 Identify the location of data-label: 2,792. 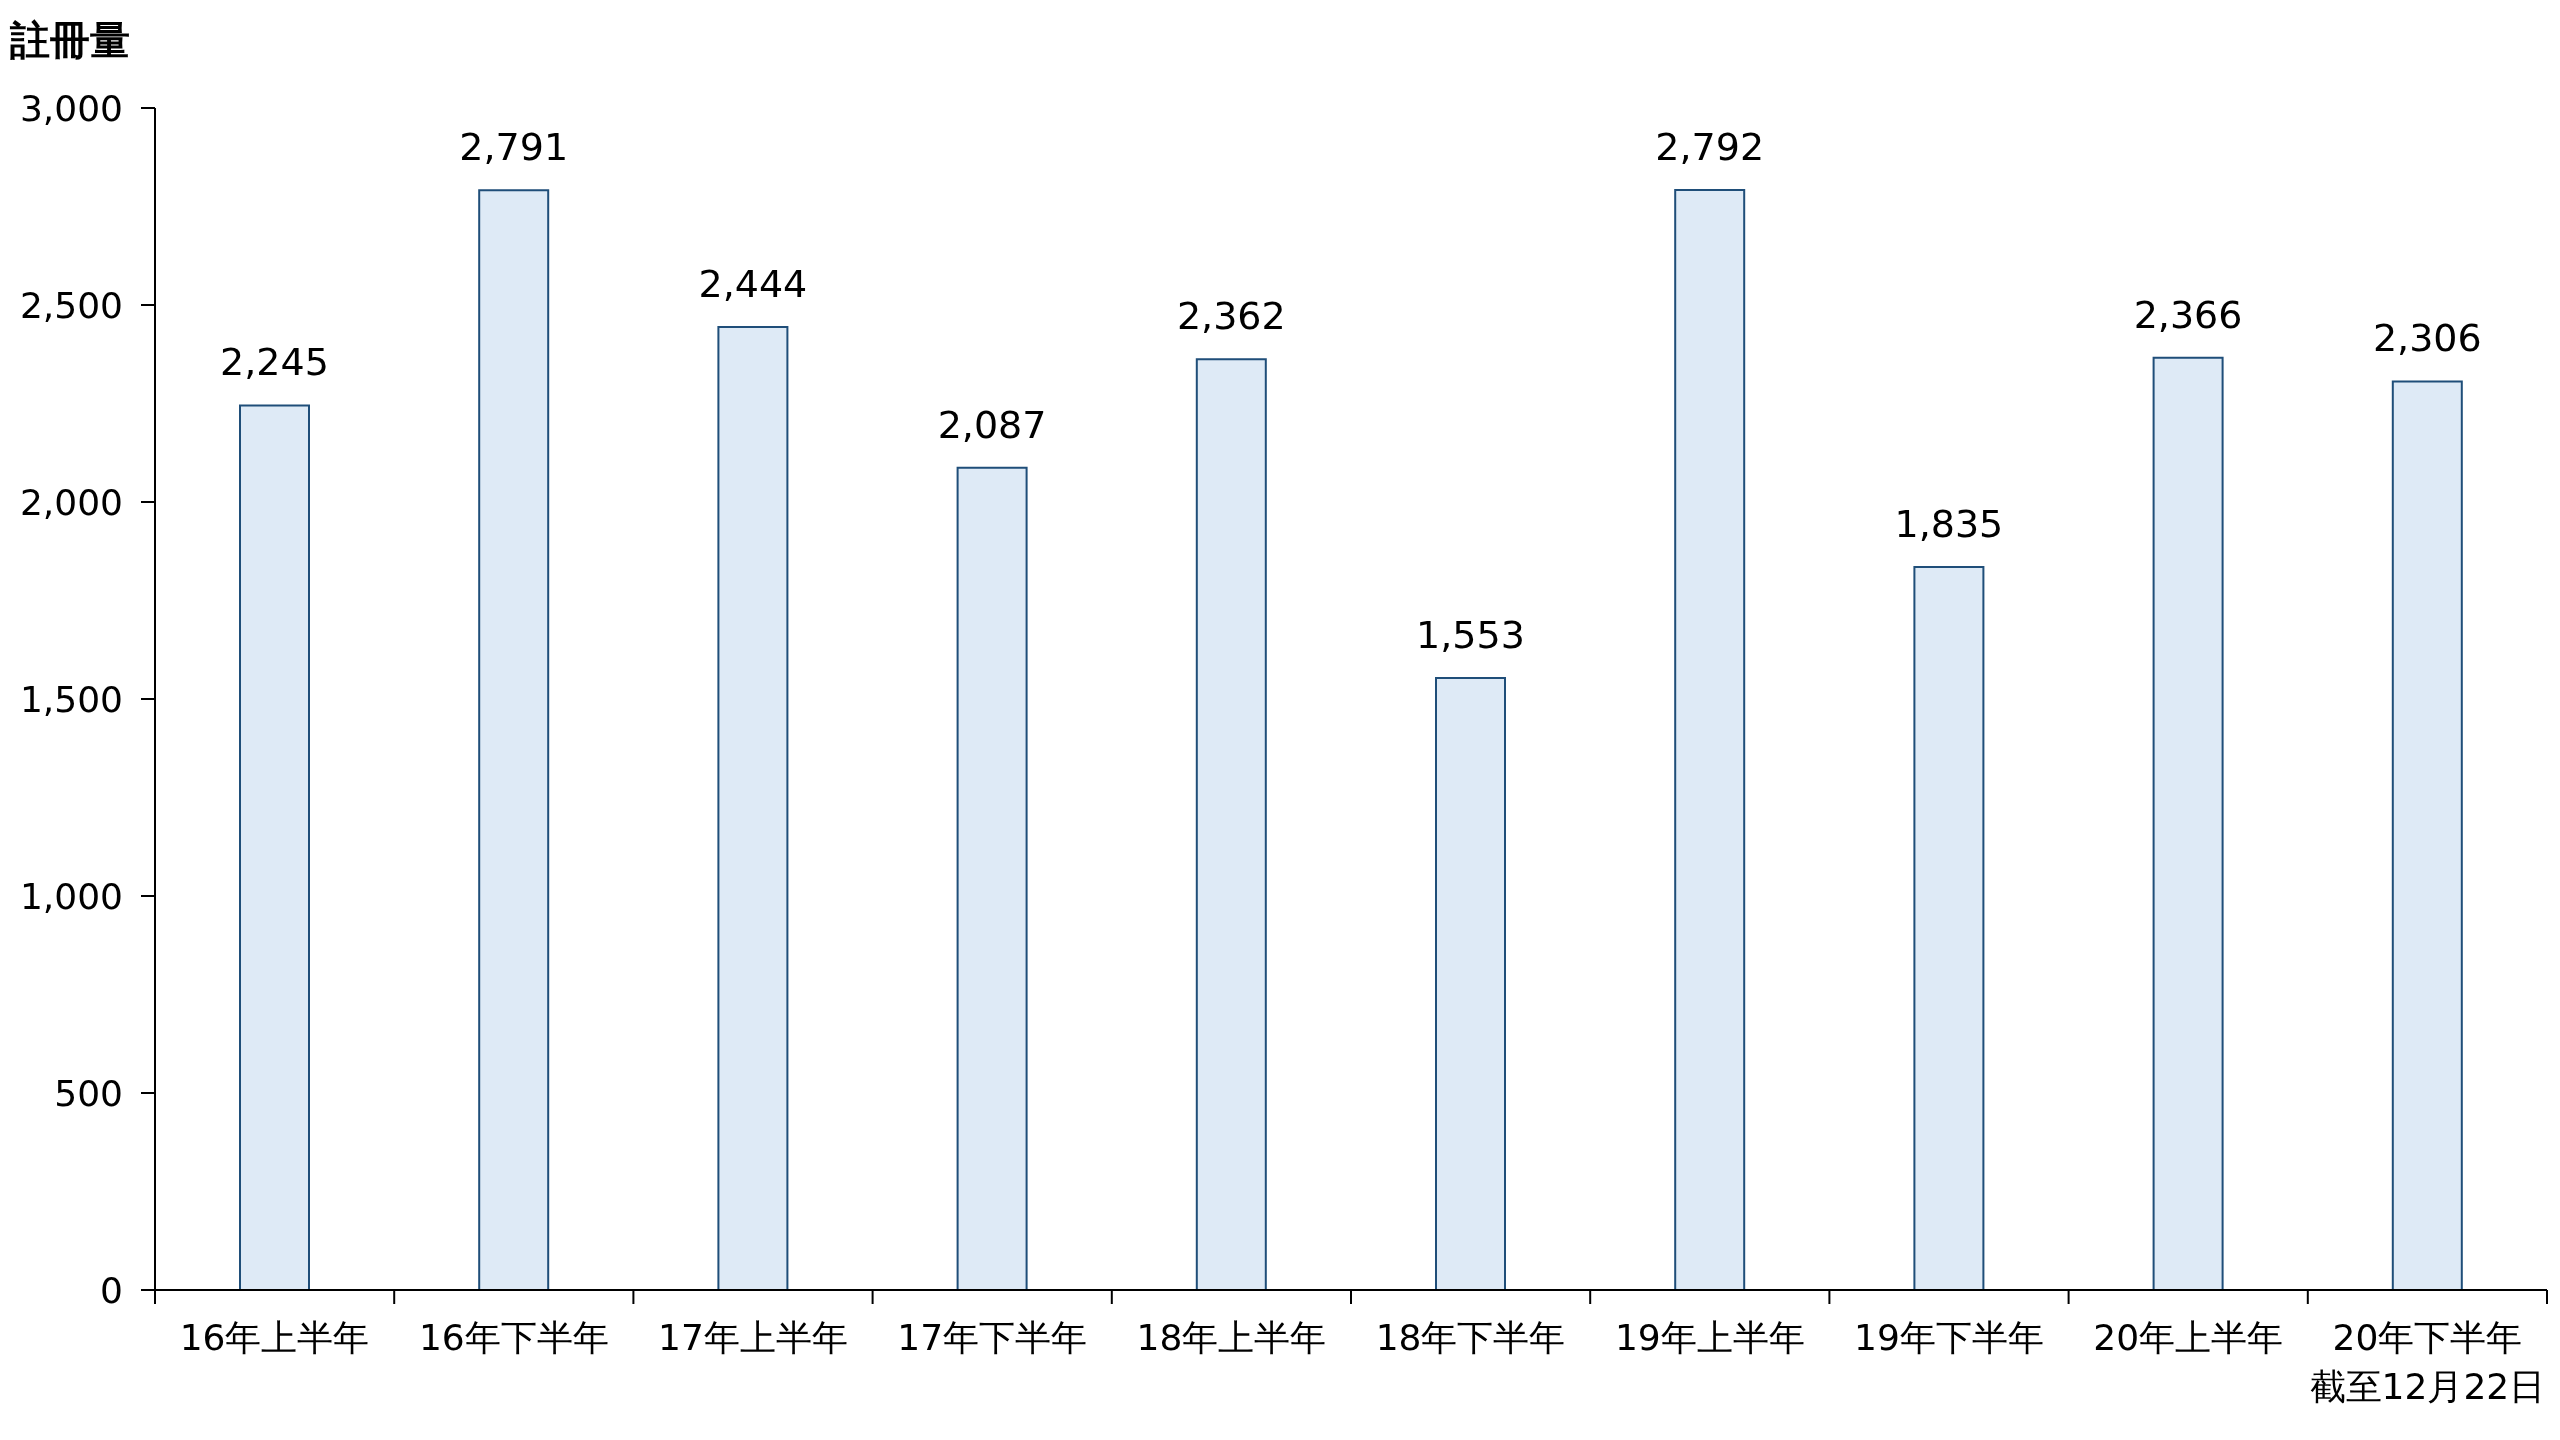
(1710, 146).